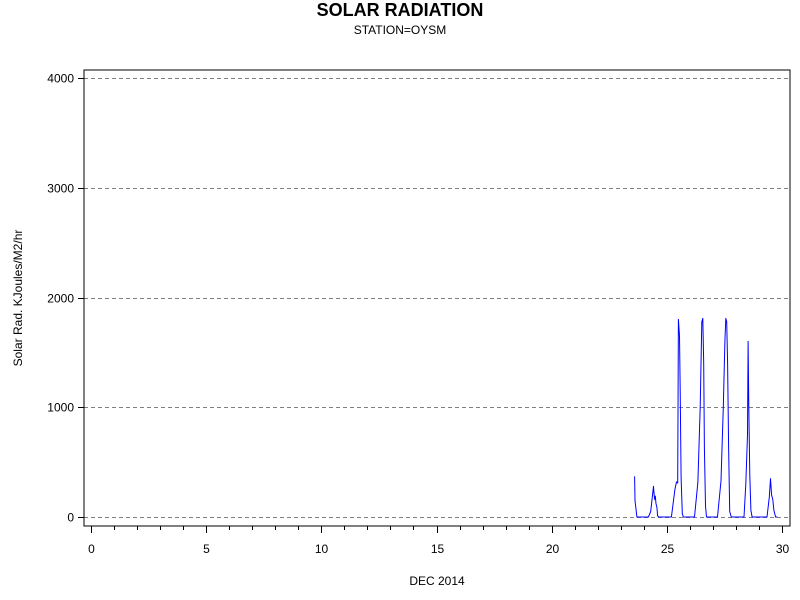 The width and height of the screenshot is (800, 600). What do you see at coordinates (70, 518) in the screenshot?
I see `y-tick-label: 0` at bounding box center [70, 518].